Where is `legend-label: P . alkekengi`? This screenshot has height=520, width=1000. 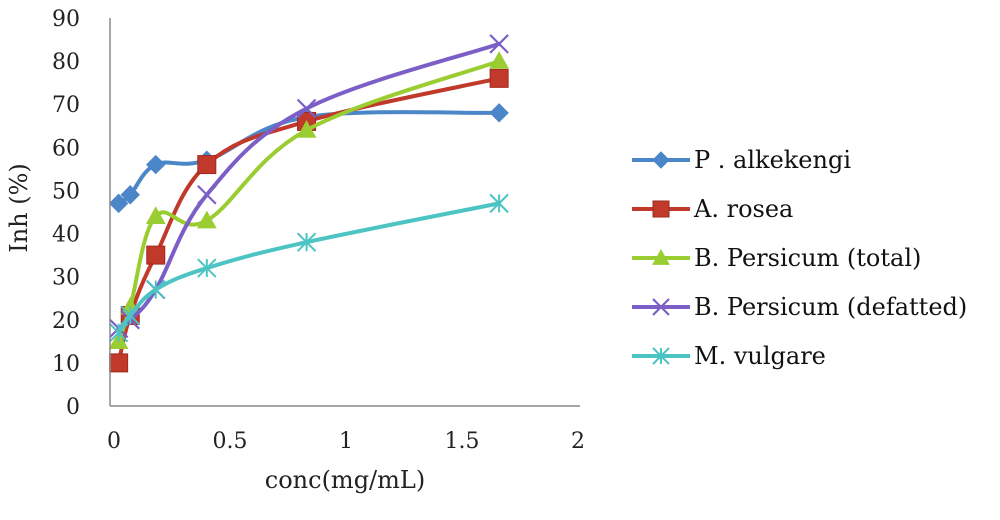 legend-label: P . alkekengi is located at coordinates (772, 160).